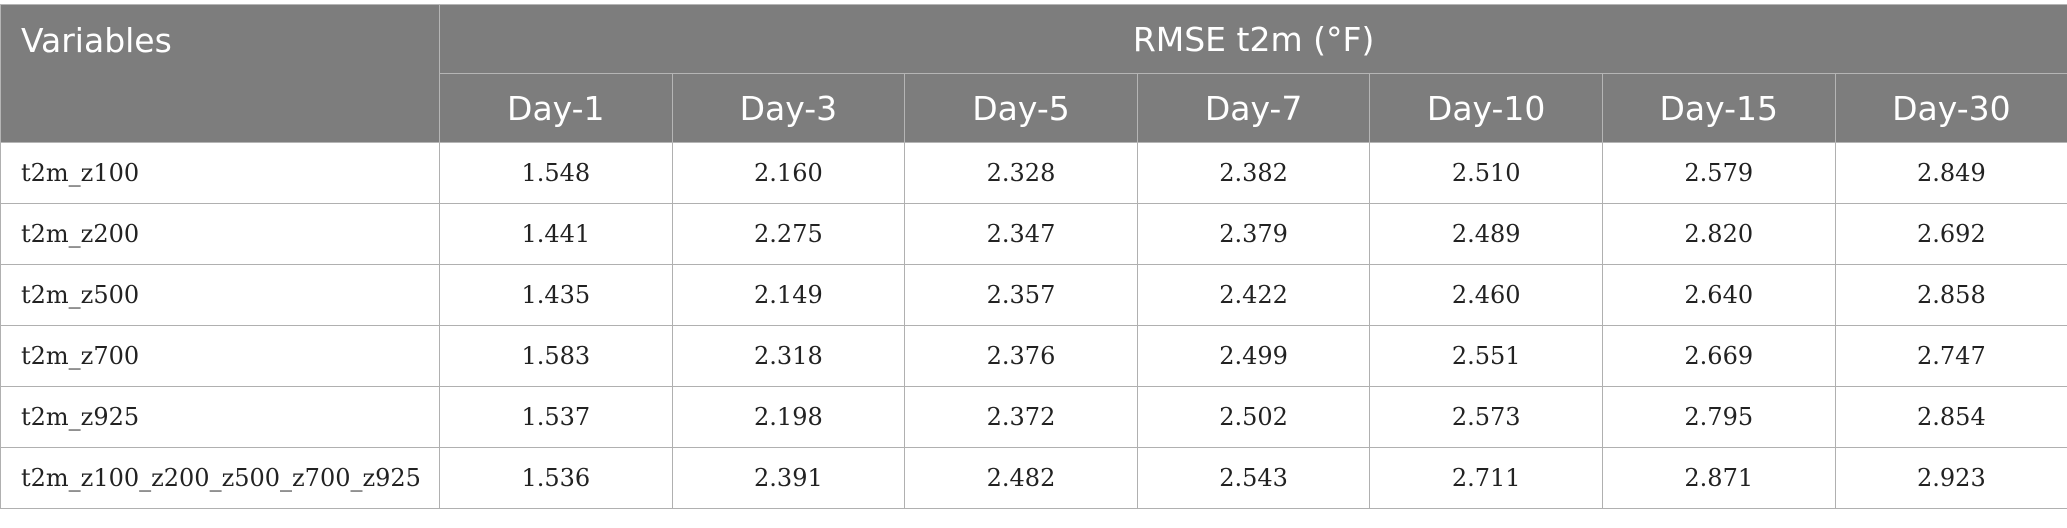 This screenshot has height=528, width=2067. I want to click on value-cell: 1.435, so click(556, 295).